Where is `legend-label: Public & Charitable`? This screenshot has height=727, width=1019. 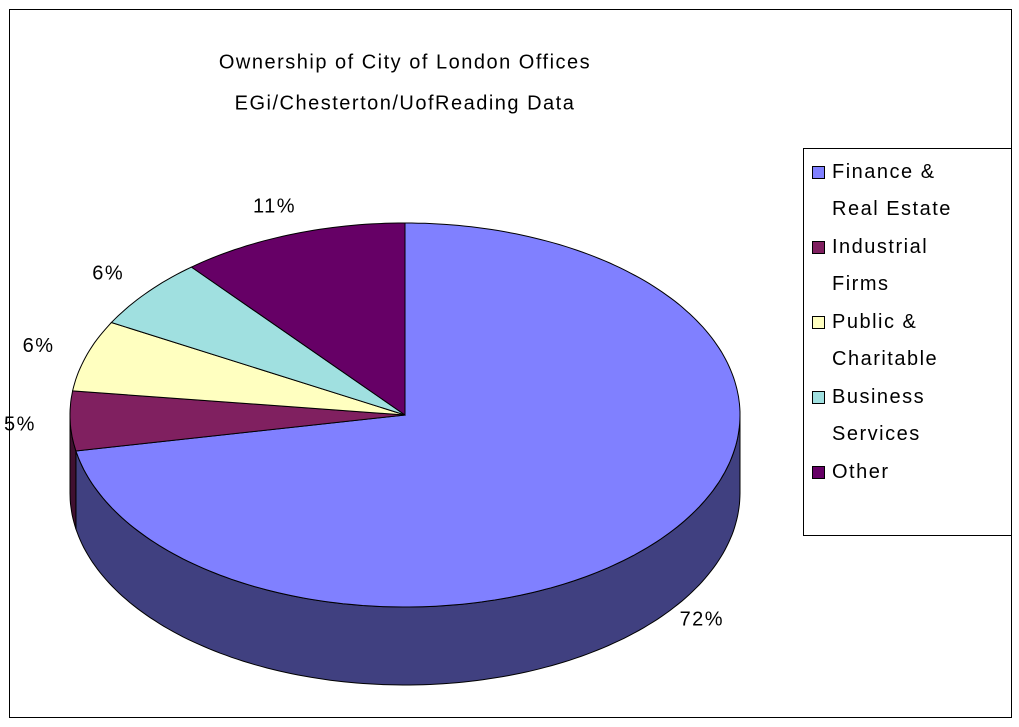
legend-label: Public & Charitable is located at coordinates (885, 340).